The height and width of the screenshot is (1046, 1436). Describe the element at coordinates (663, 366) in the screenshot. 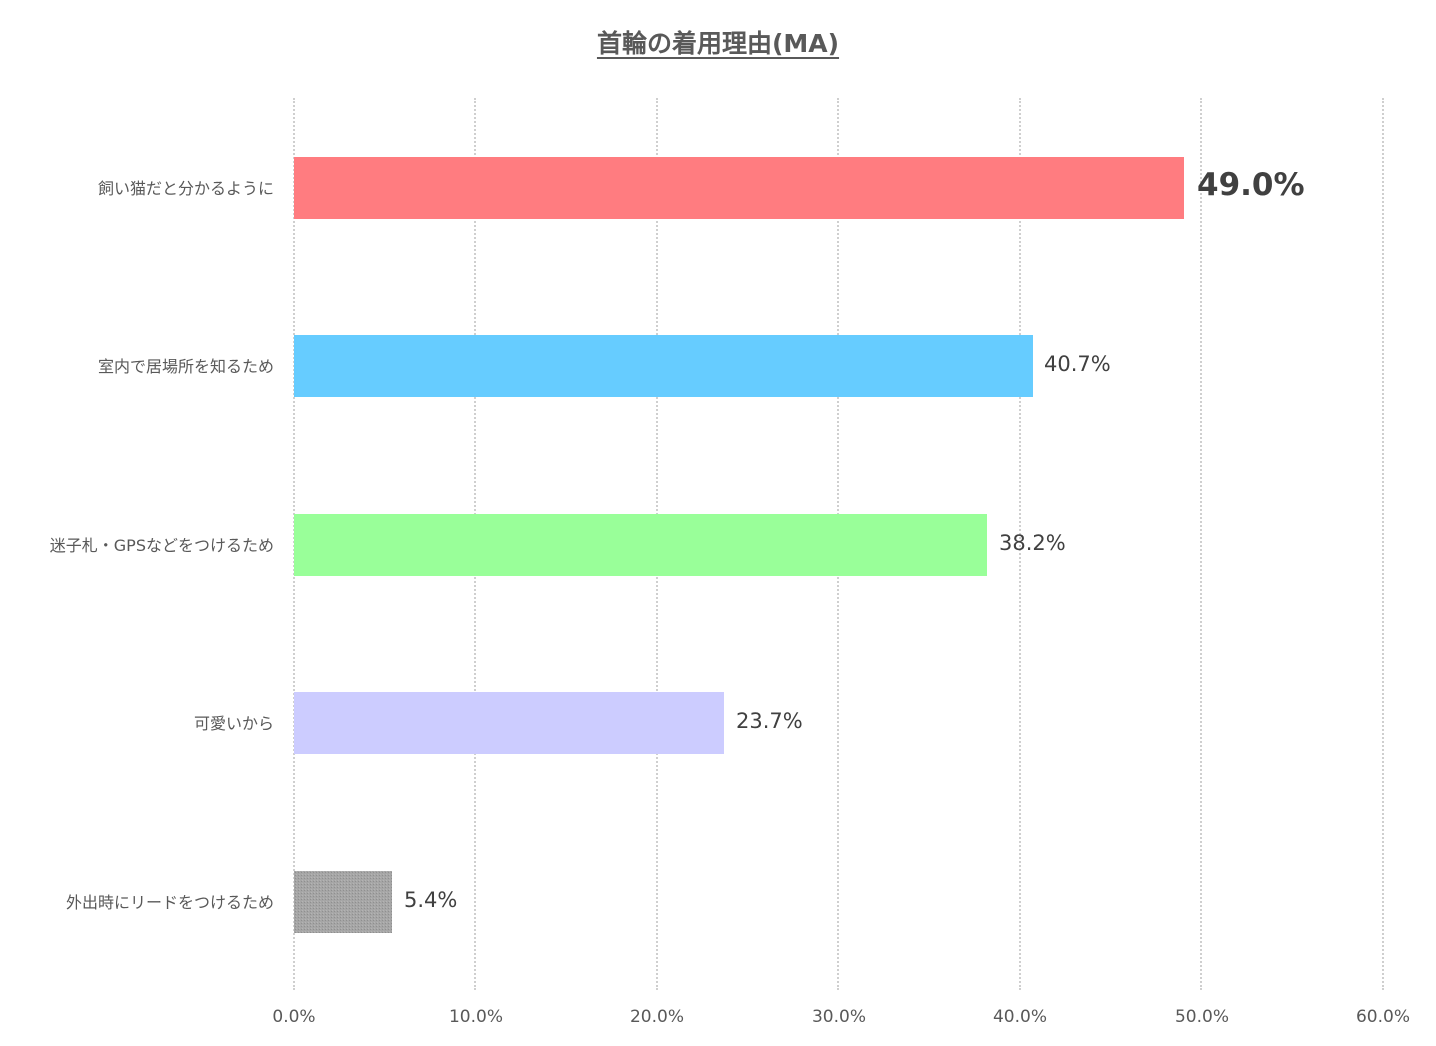

I see `bar-locate-indoors` at that location.